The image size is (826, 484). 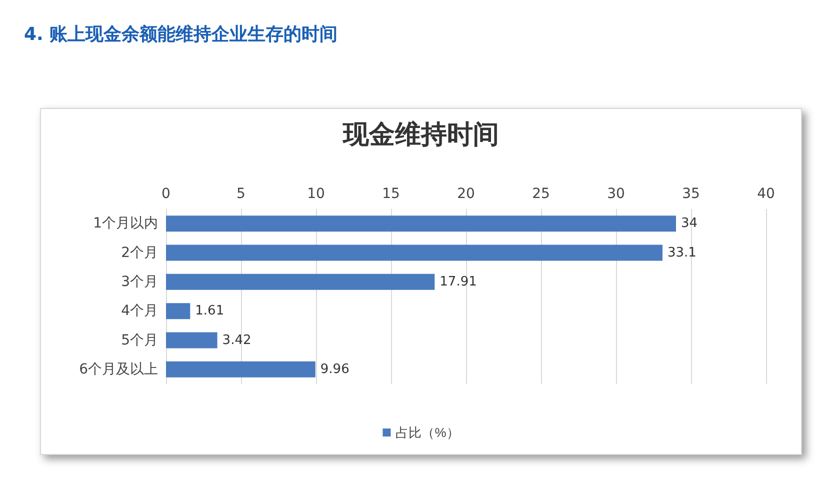 I want to click on x-tick-label: 20, so click(x=466, y=194).